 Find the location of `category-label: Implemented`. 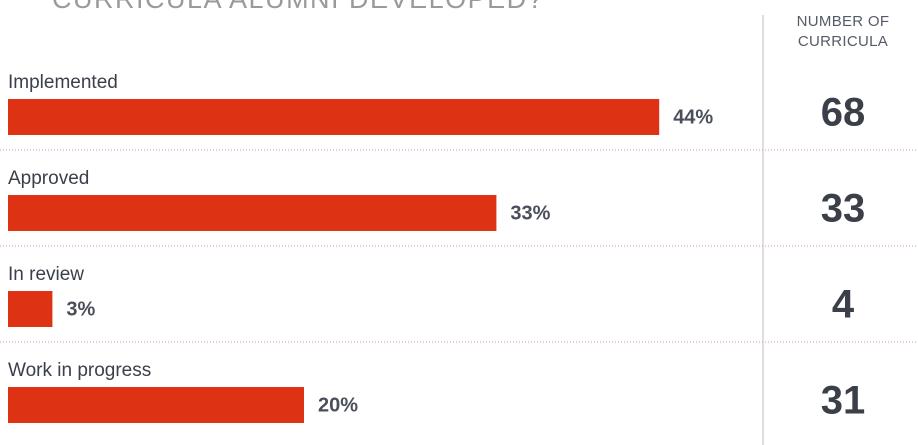

category-label: Implemented is located at coordinates (63, 82).